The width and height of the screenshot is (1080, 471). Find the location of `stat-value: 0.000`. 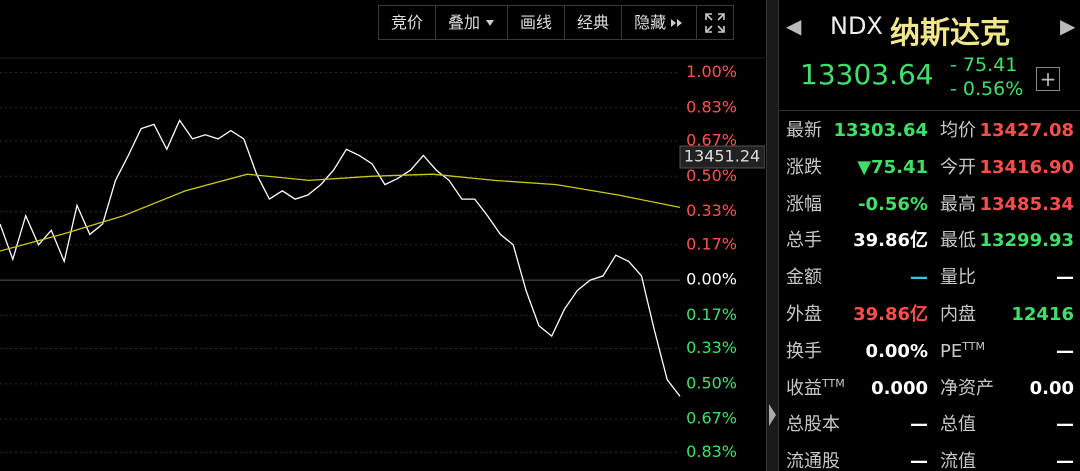

stat-value: 0.000 is located at coordinates (899, 388).